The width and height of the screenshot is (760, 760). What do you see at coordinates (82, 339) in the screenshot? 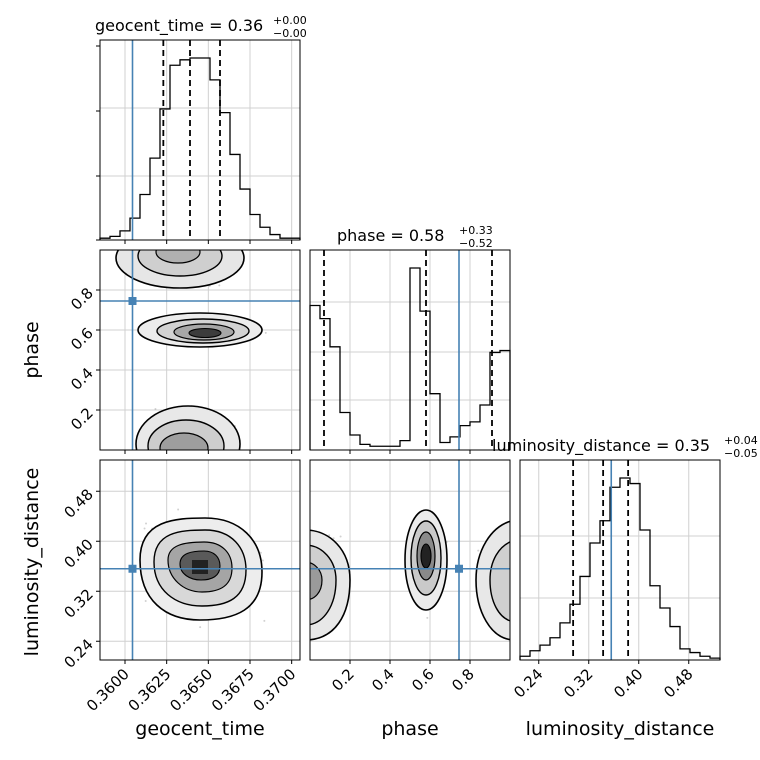
I see `y-tick-label-phase: 0.6` at bounding box center [82, 339].